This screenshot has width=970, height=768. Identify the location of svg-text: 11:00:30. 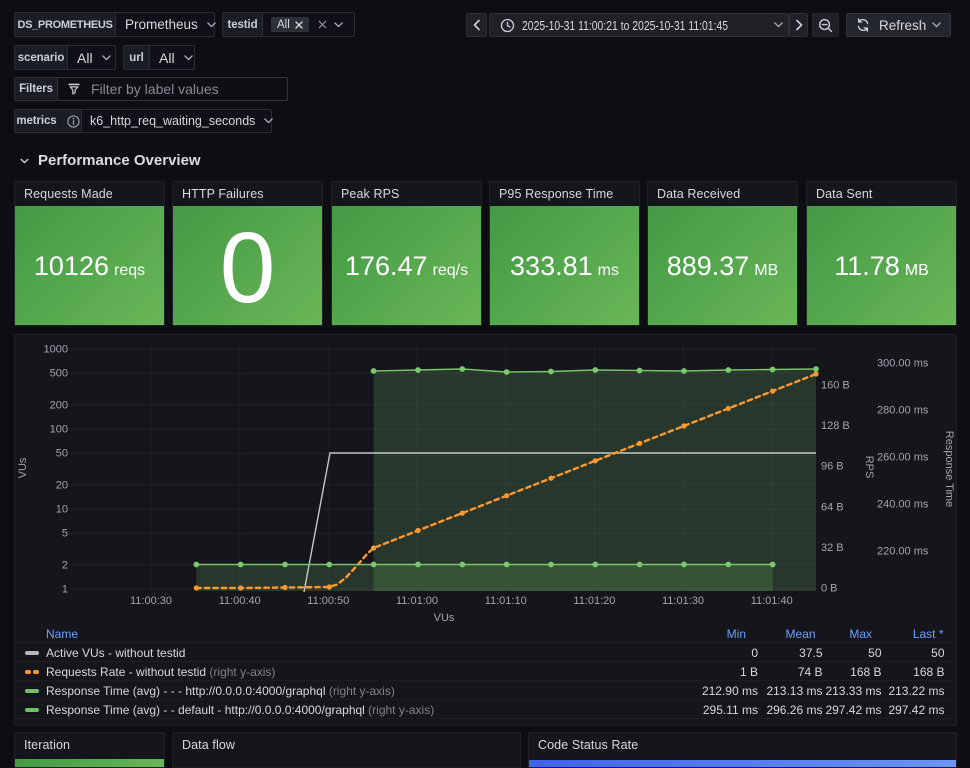
(151, 601).